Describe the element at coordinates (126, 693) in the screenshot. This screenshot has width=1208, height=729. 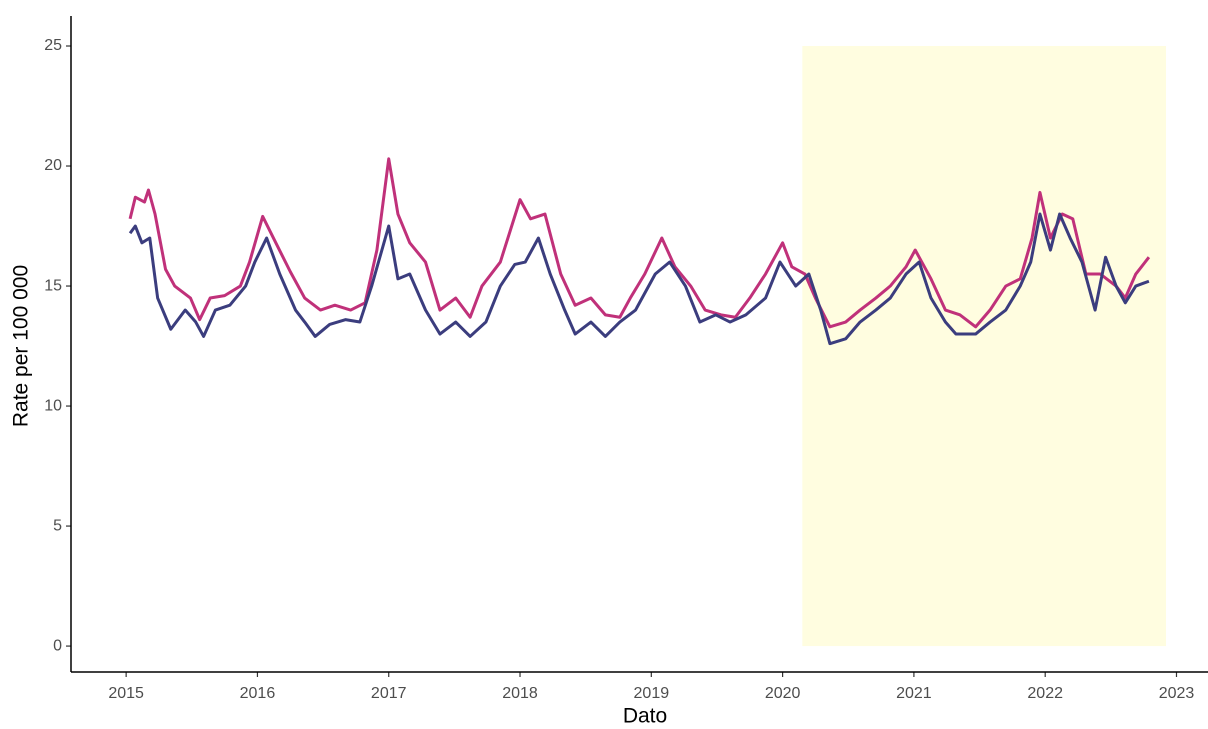
I see `x-tick-label: 2015` at that location.